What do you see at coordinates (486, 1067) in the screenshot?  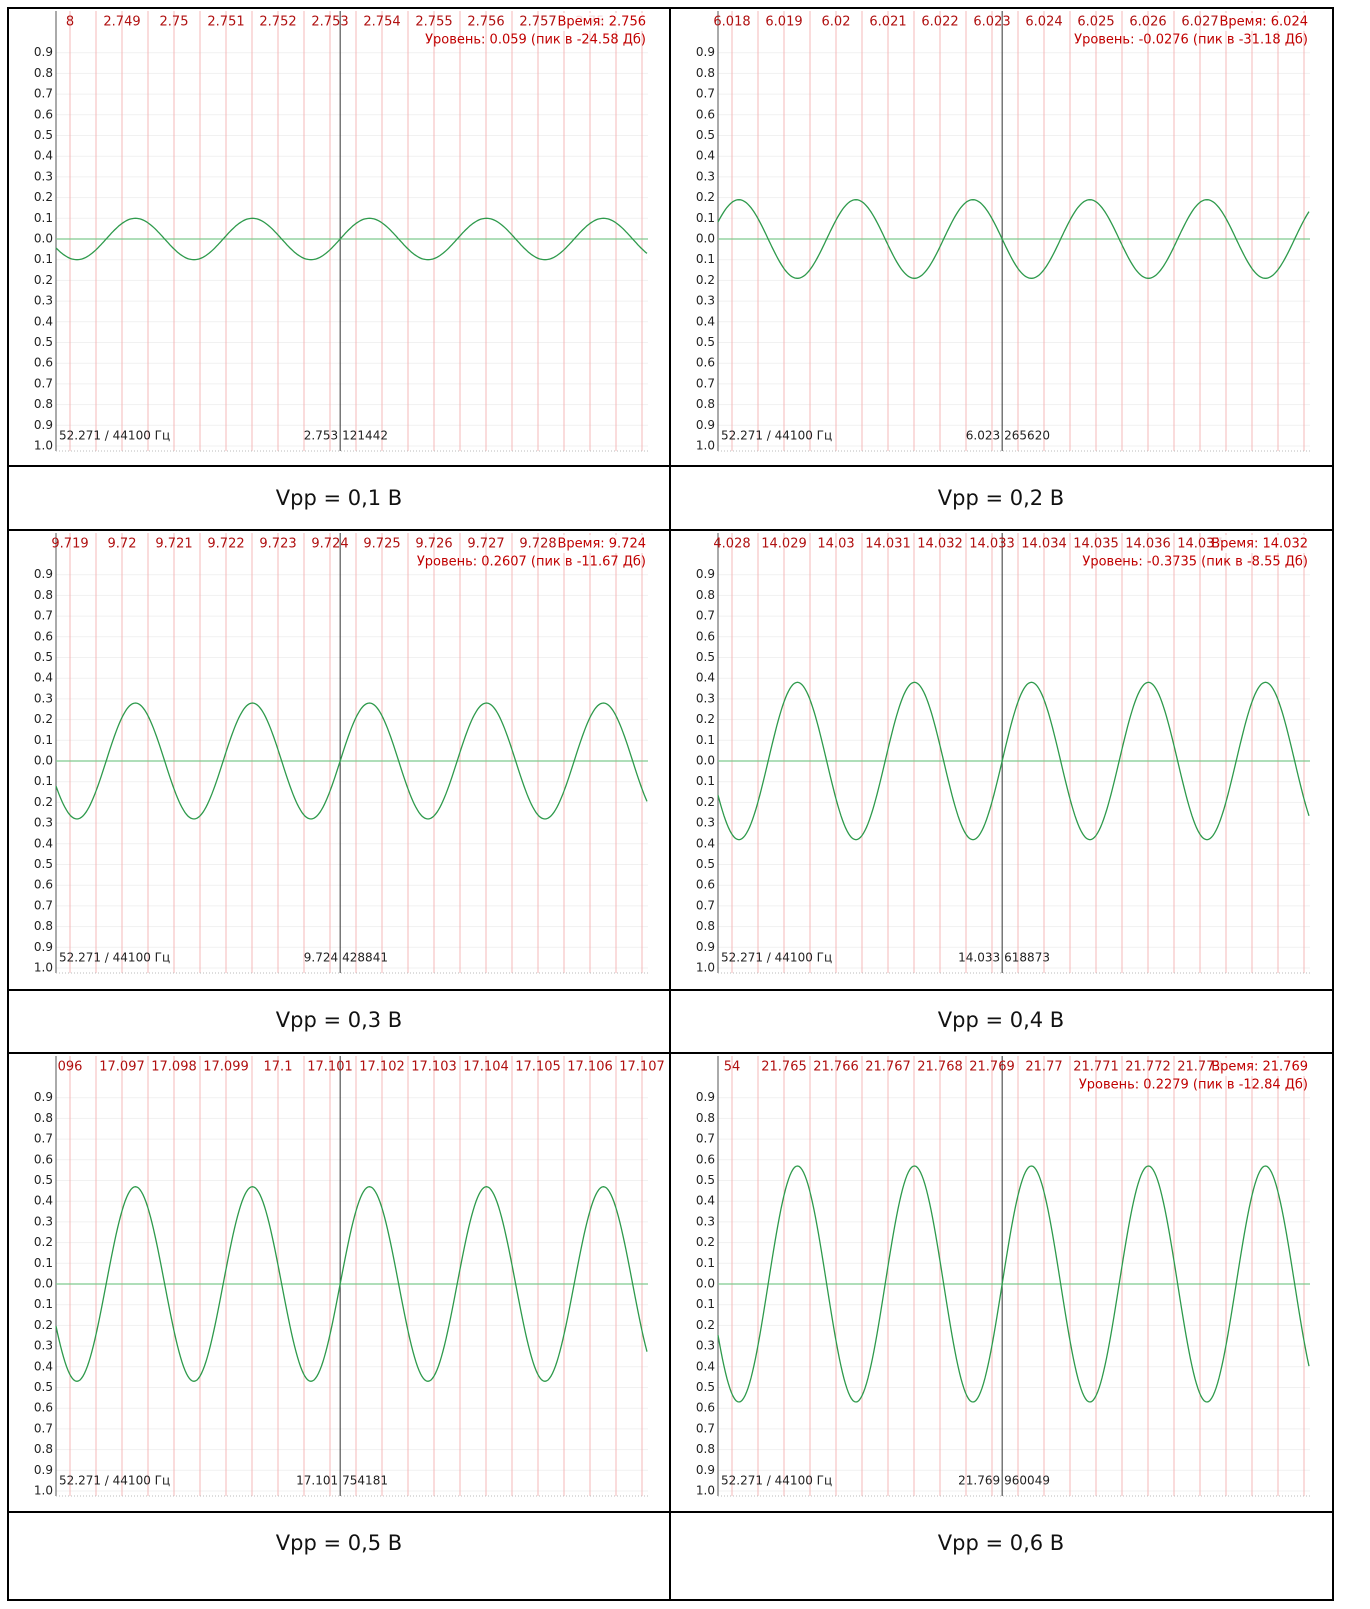 I see `x-tick-label: 17.104` at bounding box center [486, 1067].